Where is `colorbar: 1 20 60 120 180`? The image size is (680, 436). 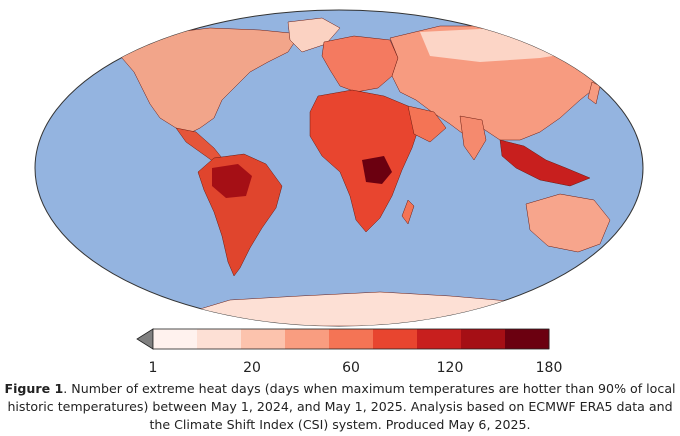
colorbar: 1 20 60 120 180 is located at coordinates (349, 352).